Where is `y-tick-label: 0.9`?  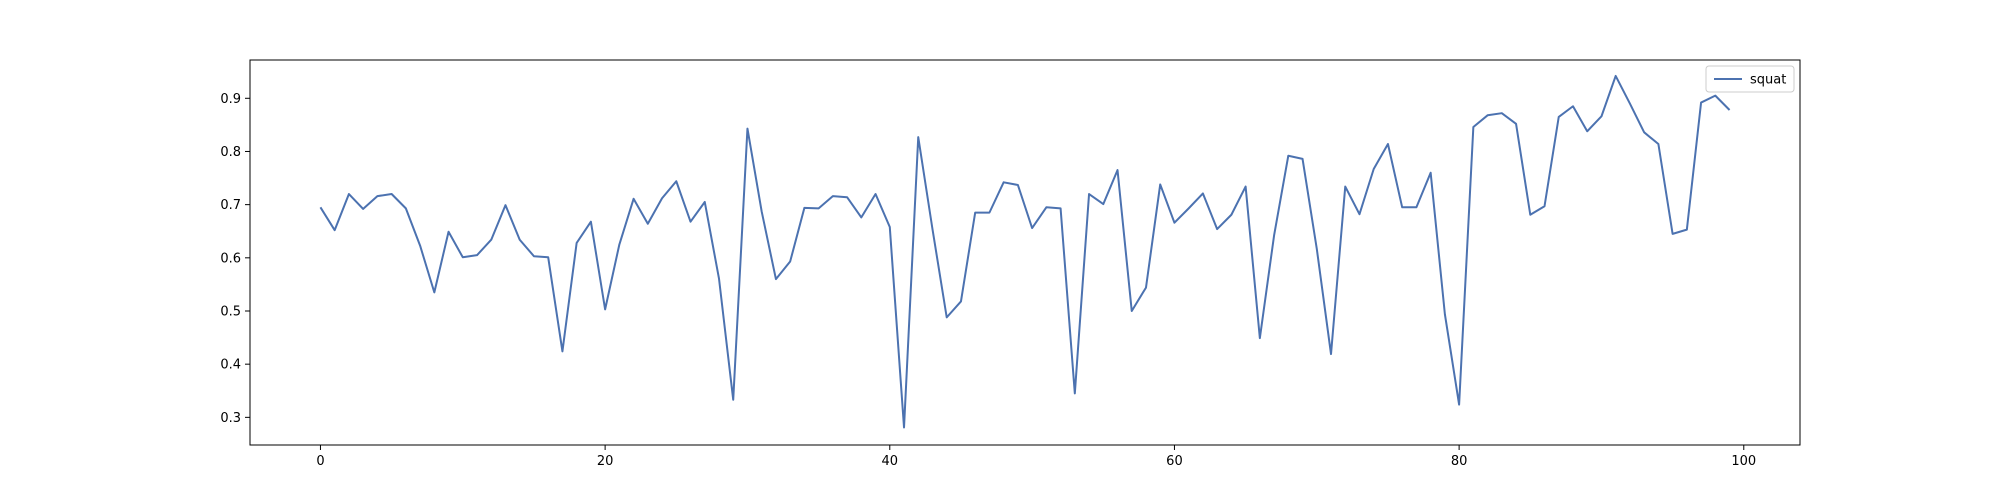
y-tick-label: 0.9 is located at coordinates (230, 99).